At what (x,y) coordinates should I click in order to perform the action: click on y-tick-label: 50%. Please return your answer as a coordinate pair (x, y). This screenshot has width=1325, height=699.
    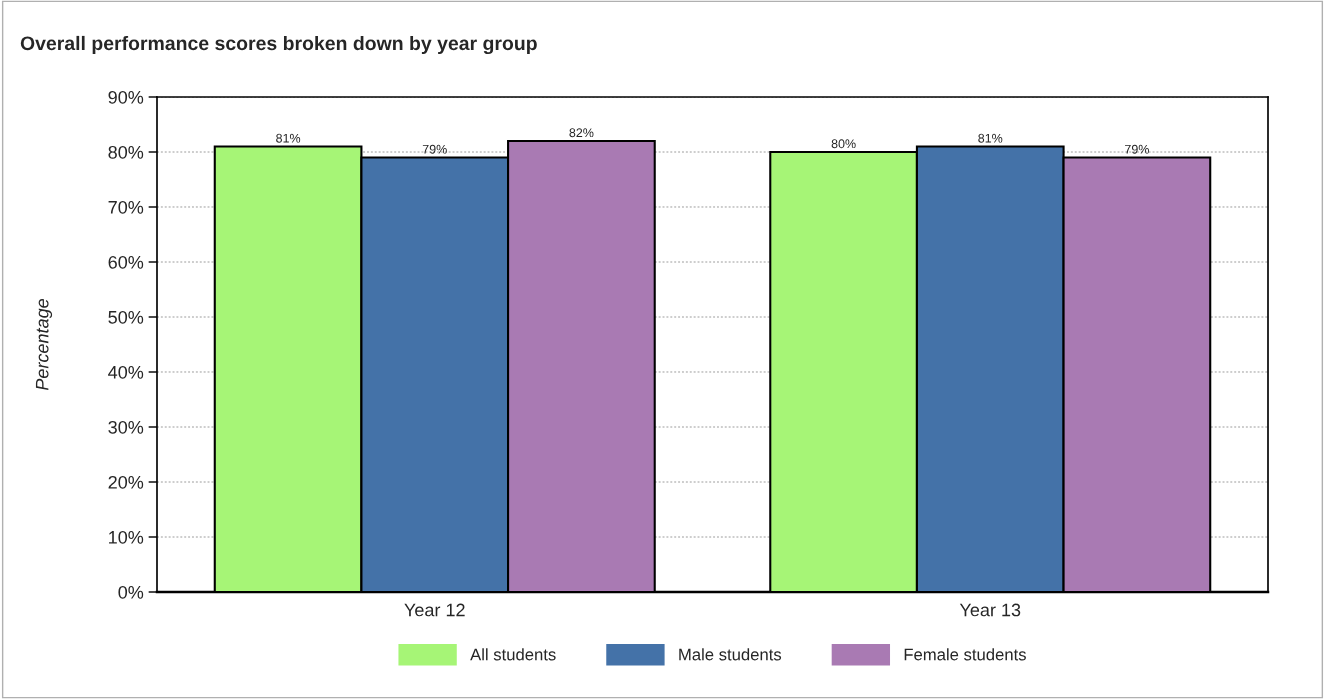
    Looking at the image, I should click on (126, 317).